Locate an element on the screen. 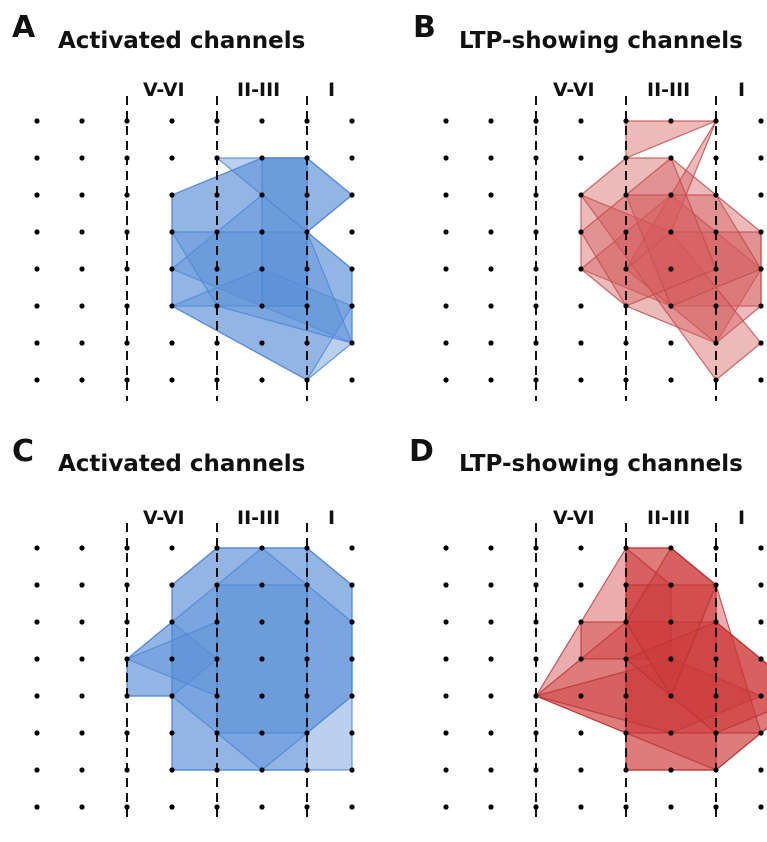 The image size is (767, 842). panel-b-letter: B is located at coordinates (424, 27).